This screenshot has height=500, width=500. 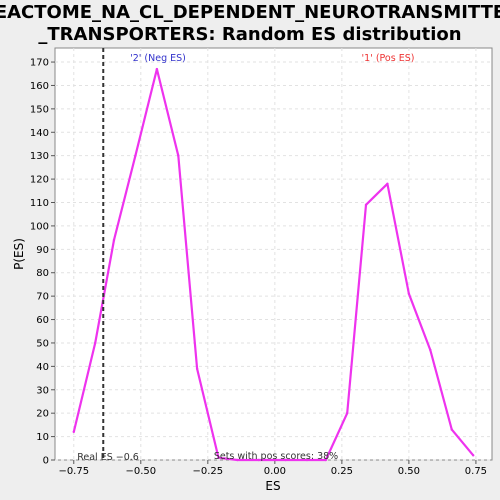 What do you see at coordinates (39, 63) in the screenshot?
I see `y-tick-label: 170` at bounding box center [39, 63].